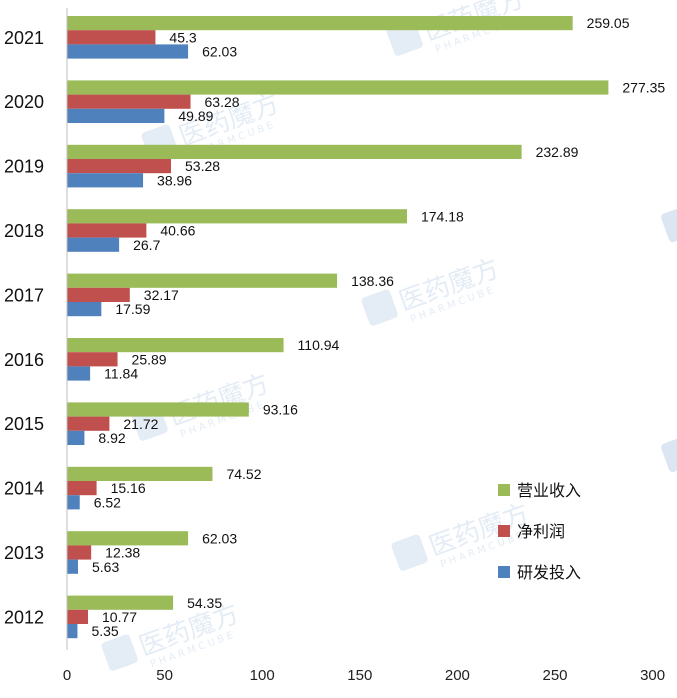  What do you see at coordinates (132, 309) in the screenshot?
I see `data-label: 17.59` at bounding box center [132, 309].